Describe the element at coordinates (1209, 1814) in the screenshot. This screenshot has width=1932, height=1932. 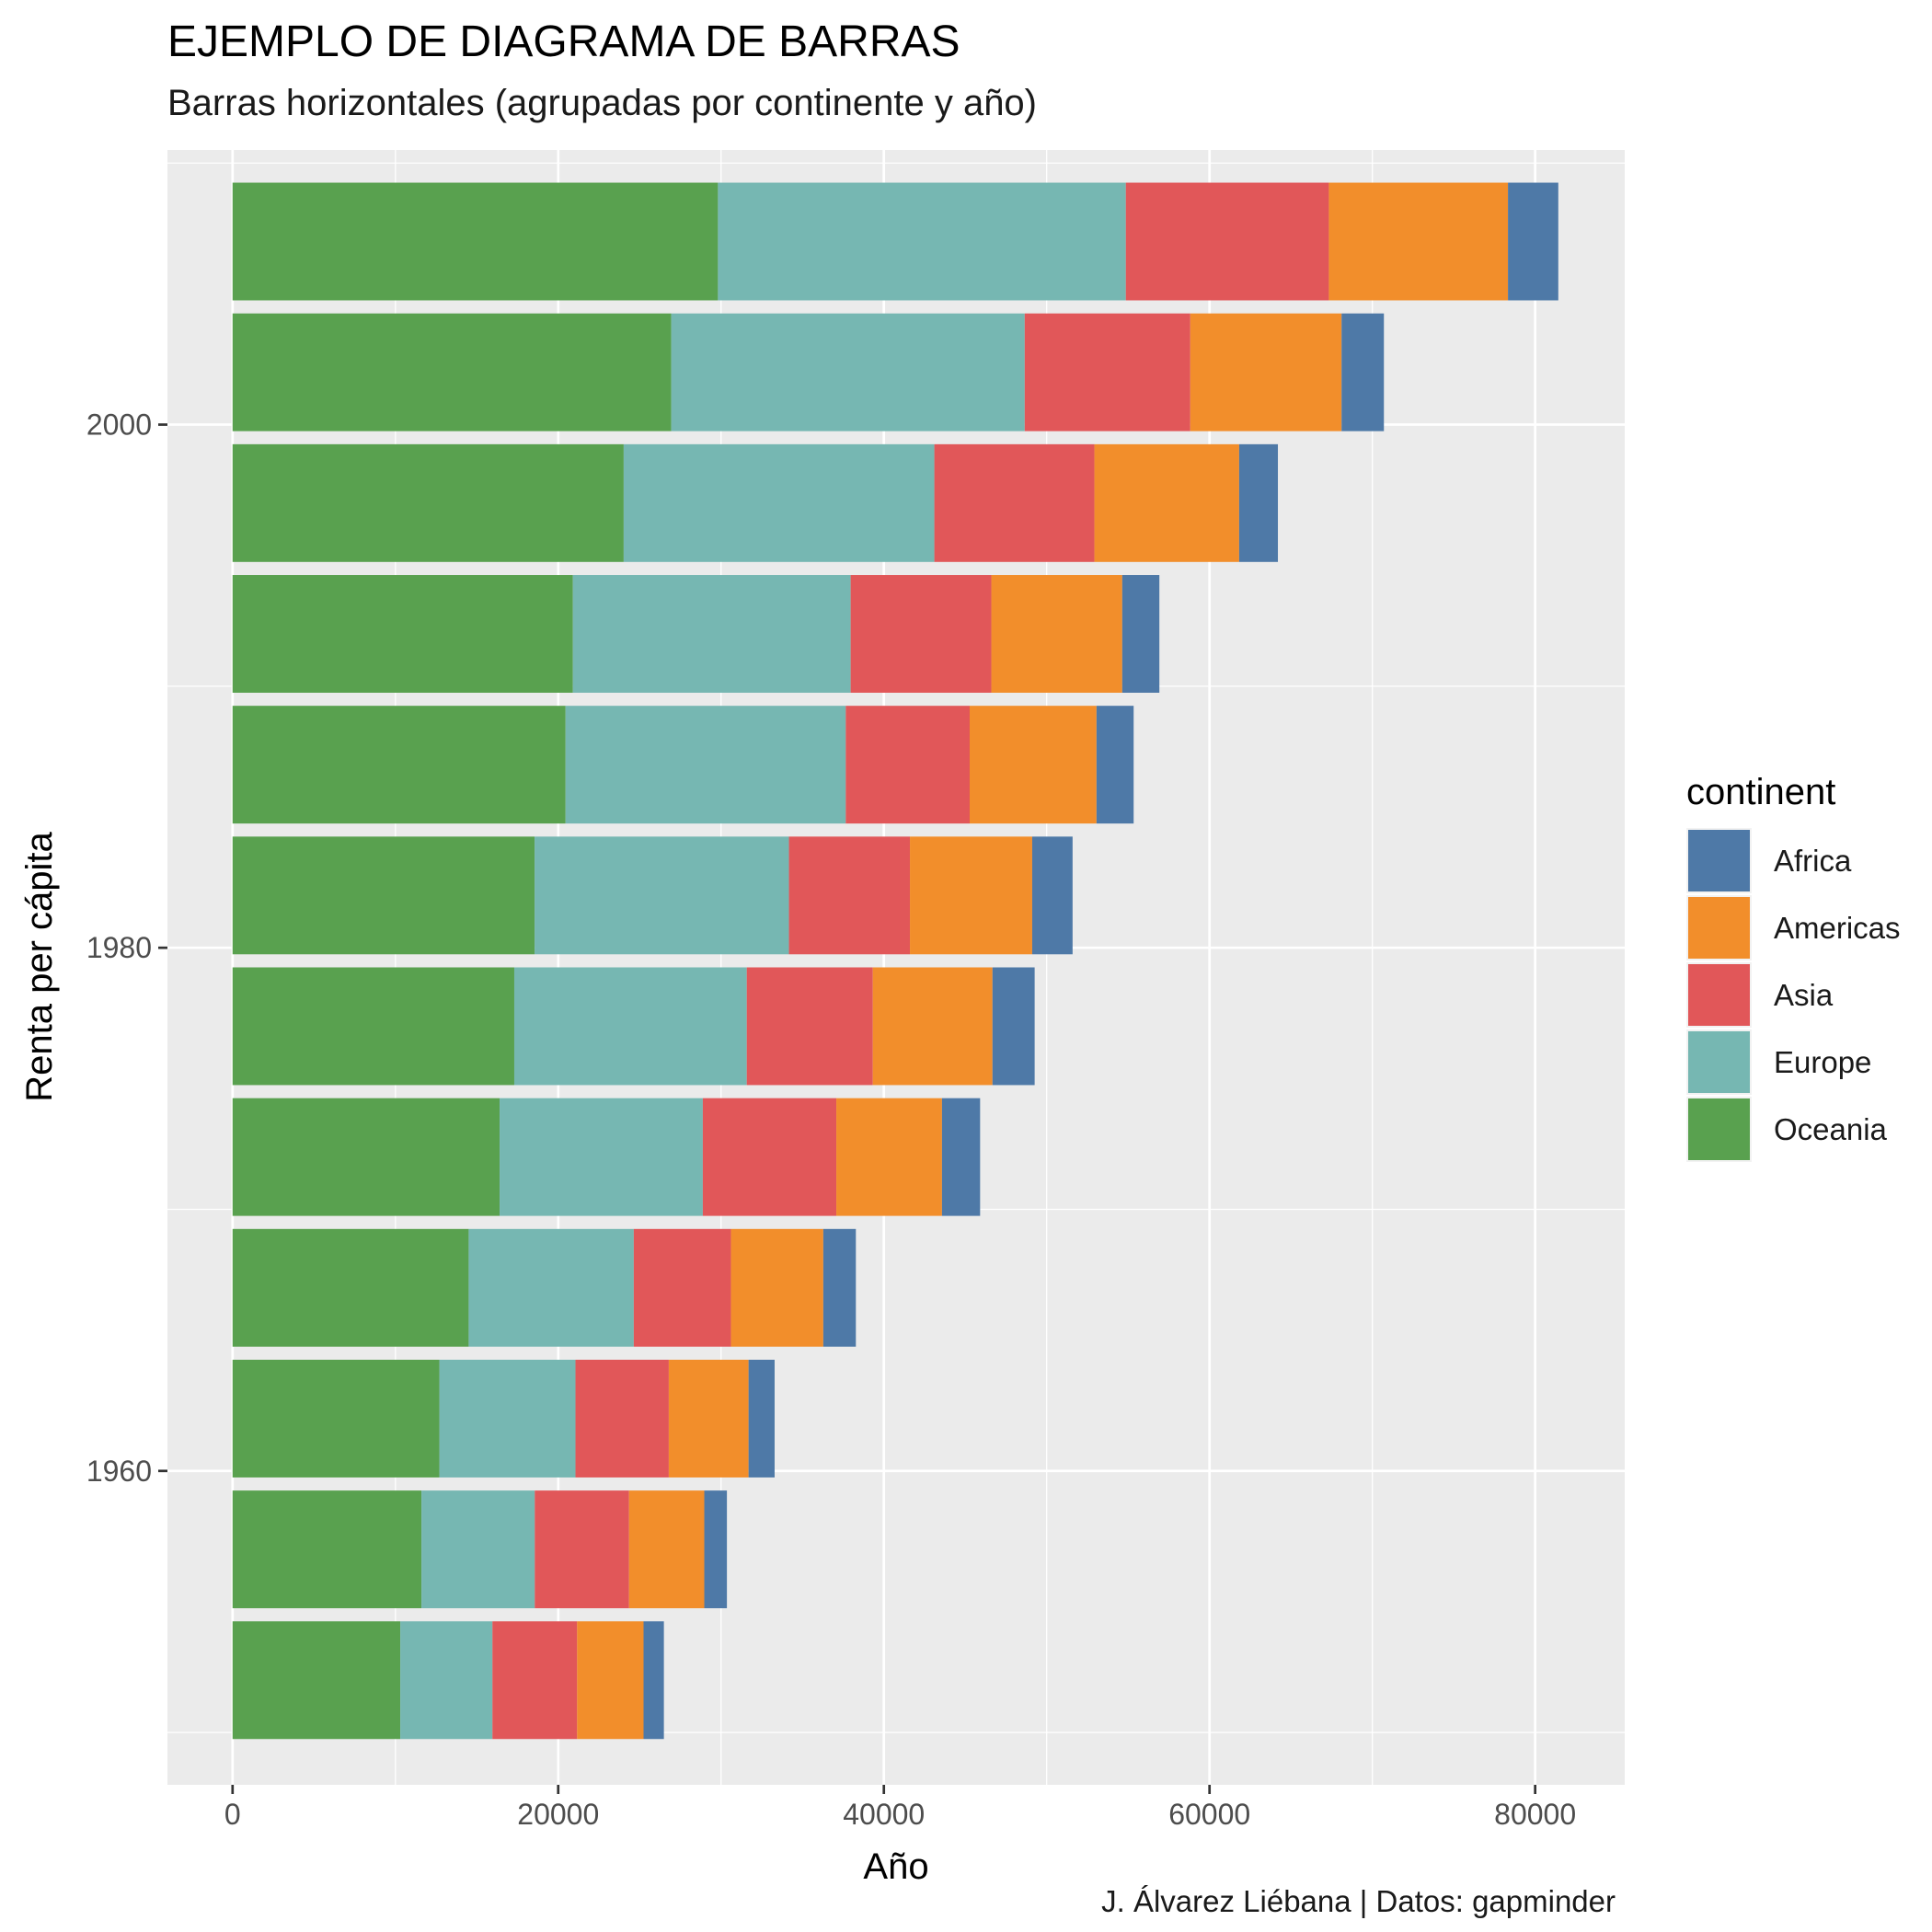
I see `x-tick-label: 60000` at that location.